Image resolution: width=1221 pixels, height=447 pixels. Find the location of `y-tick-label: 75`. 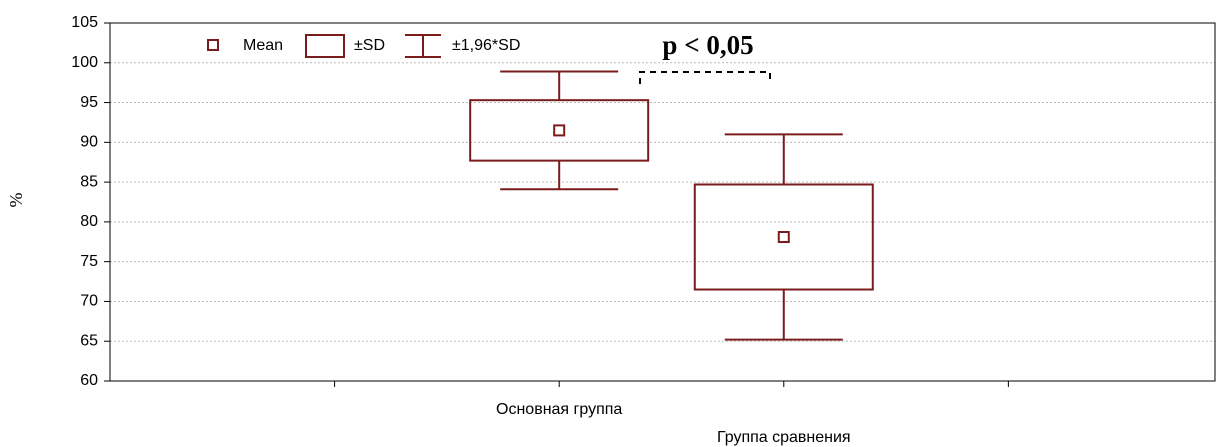

y-tick-label: 75 is located at coordinates (89, 261).